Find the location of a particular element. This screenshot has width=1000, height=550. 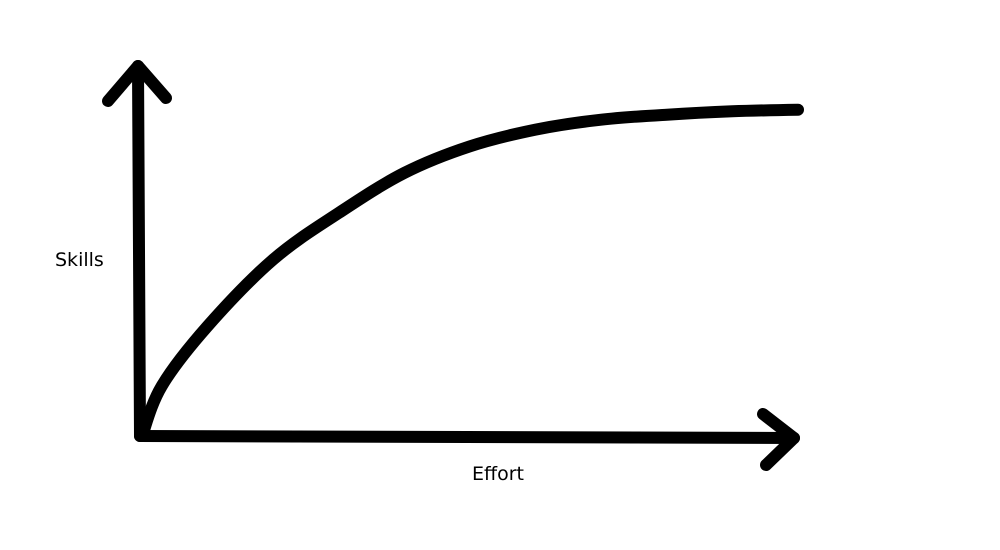

y-axis-label: Skills is located at coordinates (79, 260).